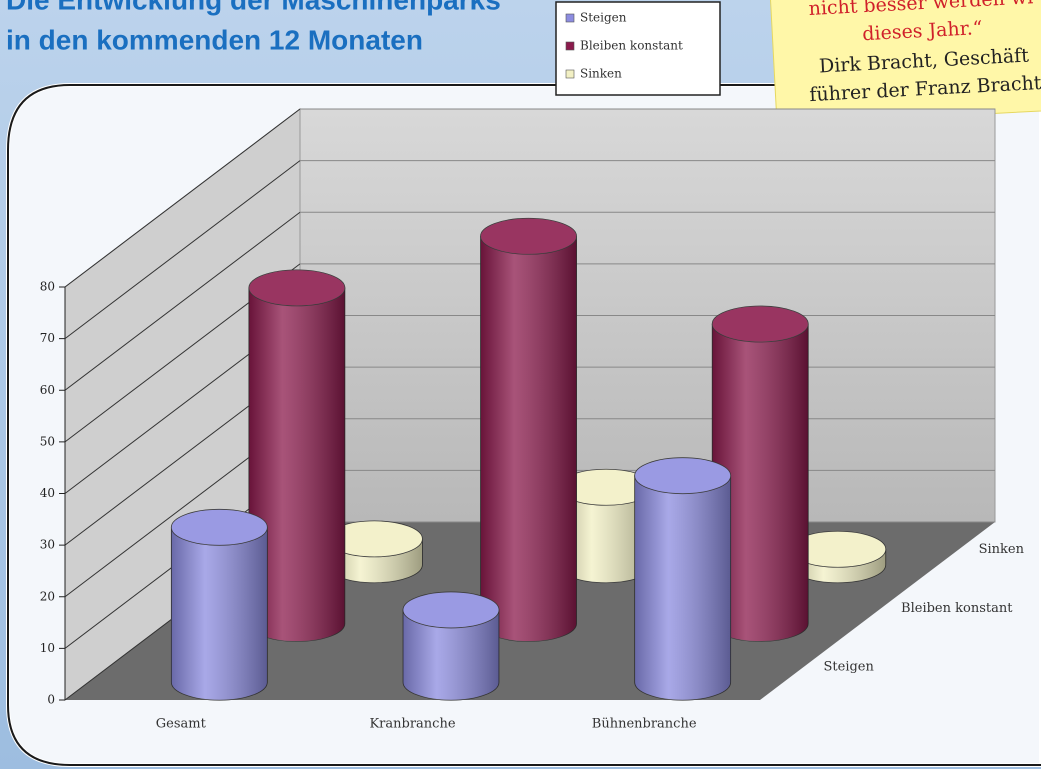  What do you see at coordinates (47, 287) in the screenshot?
I see `y-tick-label: 80` at bounding box center [47, 287].